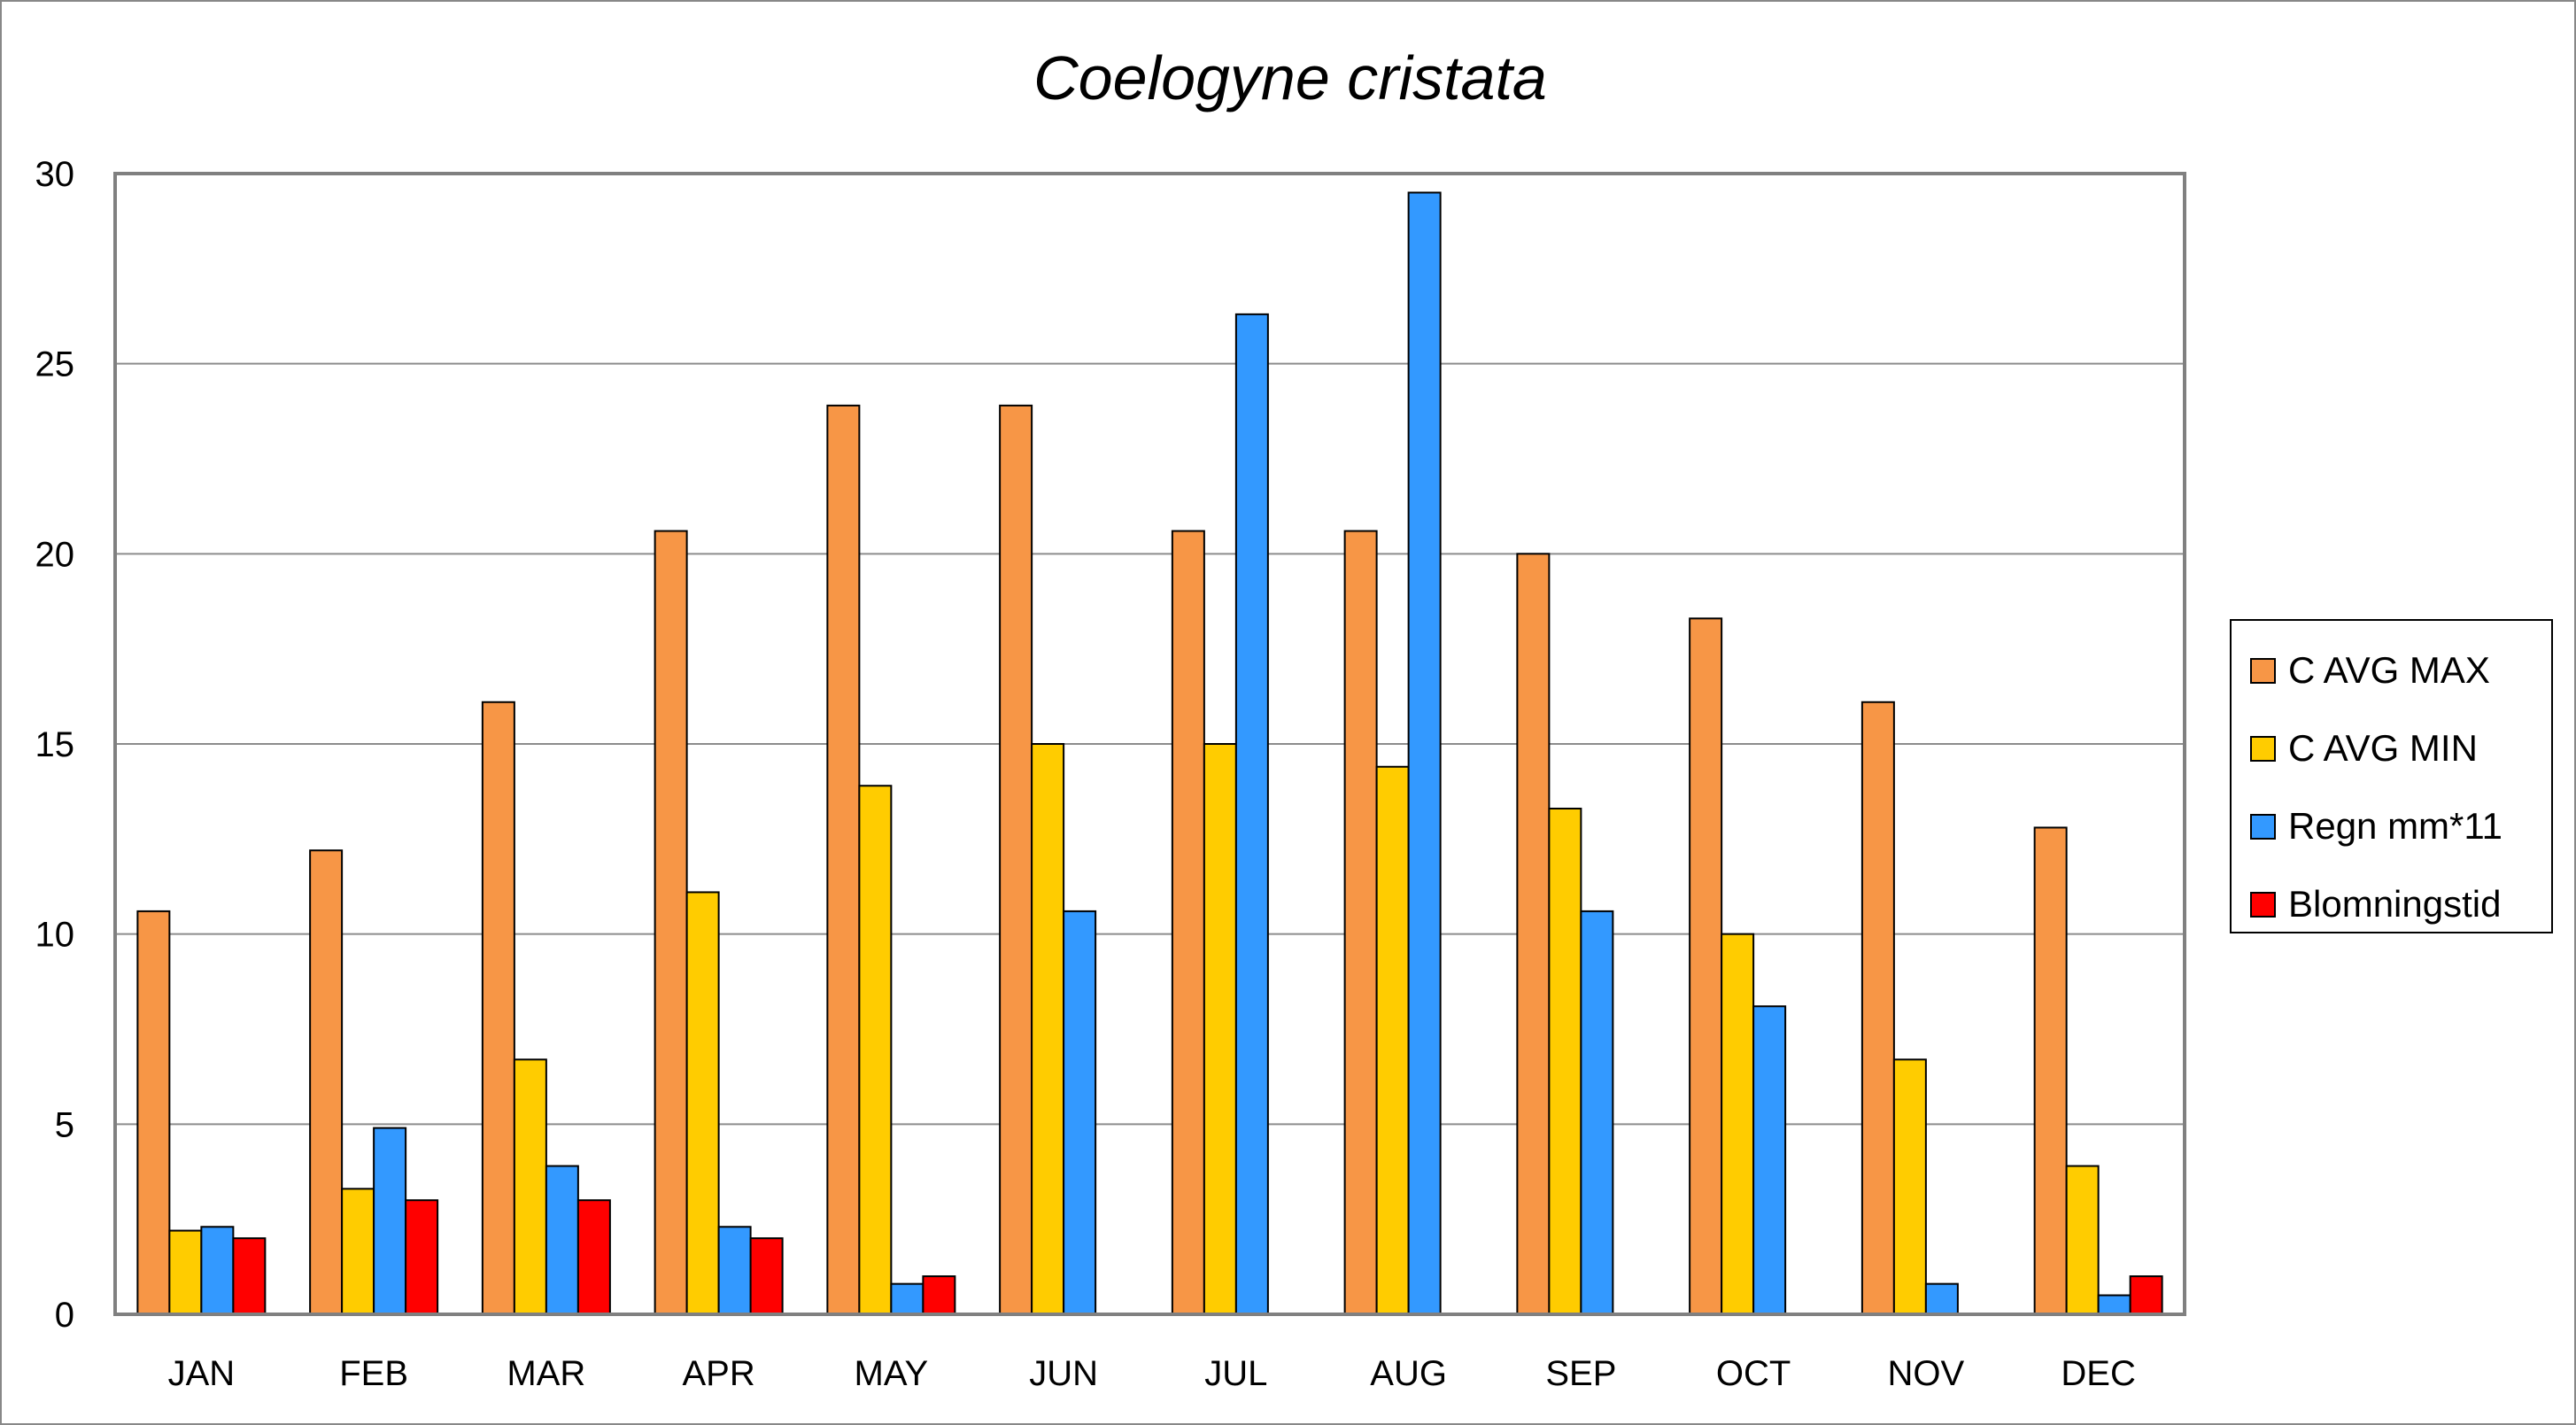 Image resolution: width=2576 pixels, height=1425 pixels. Describe the element at coordinates (64, 1124) in the screenshot. I see `y-tick-label: 5` at that location.